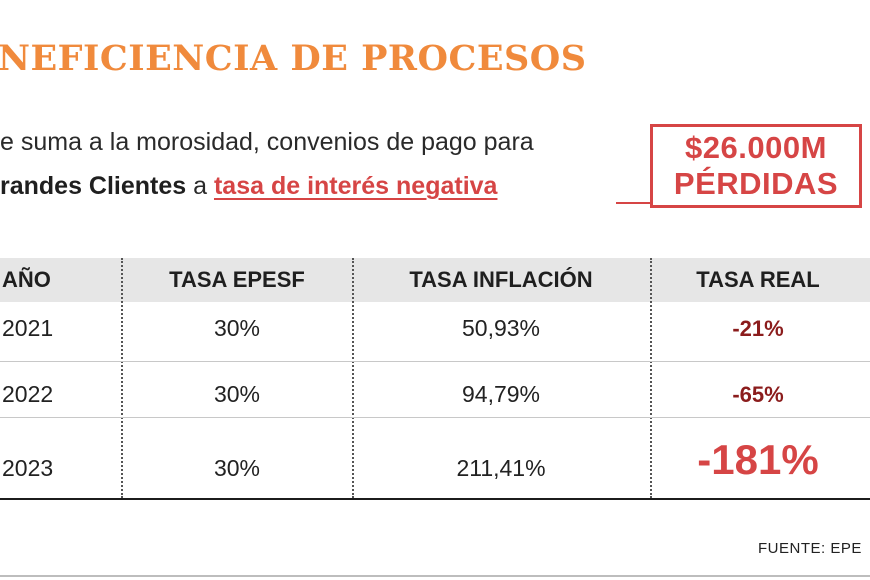 The image size is (870, 580). What do you see at coordinates (26, 279) in the screenshot?
I see `column-header-year: AÑO` at bounding box center [26, 279].